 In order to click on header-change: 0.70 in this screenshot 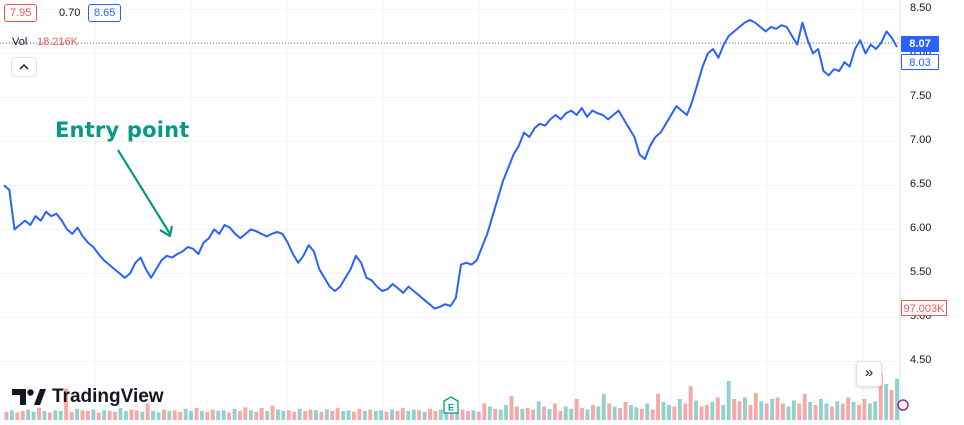, I will do `click(70, 13)`.